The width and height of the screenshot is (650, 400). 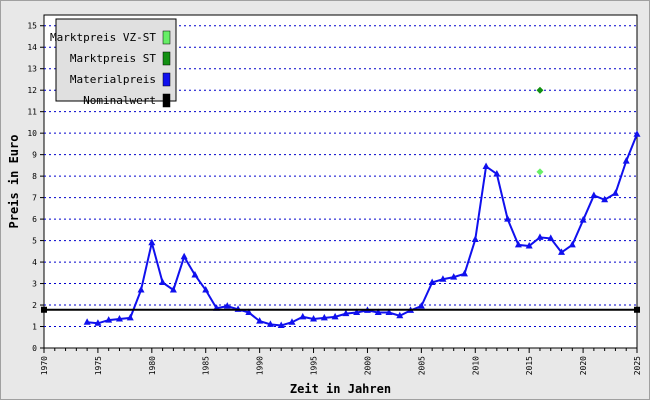 I want to click on series-marktpreis-vz-st, so click(x=540, y=172).